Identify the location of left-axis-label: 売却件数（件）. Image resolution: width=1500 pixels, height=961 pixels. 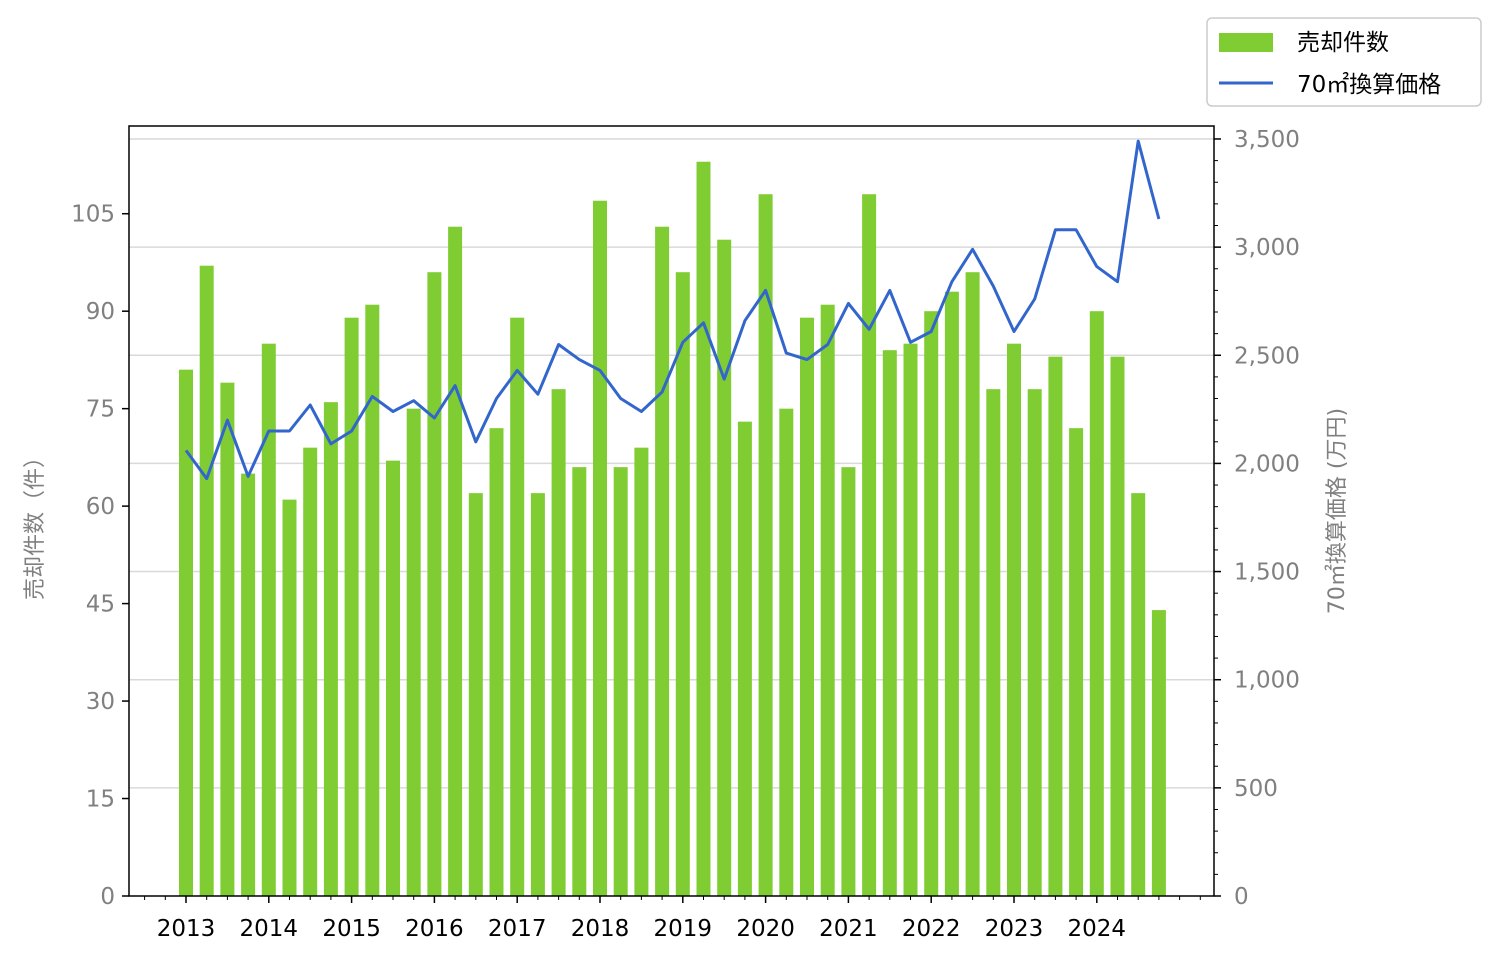
(35, 523).